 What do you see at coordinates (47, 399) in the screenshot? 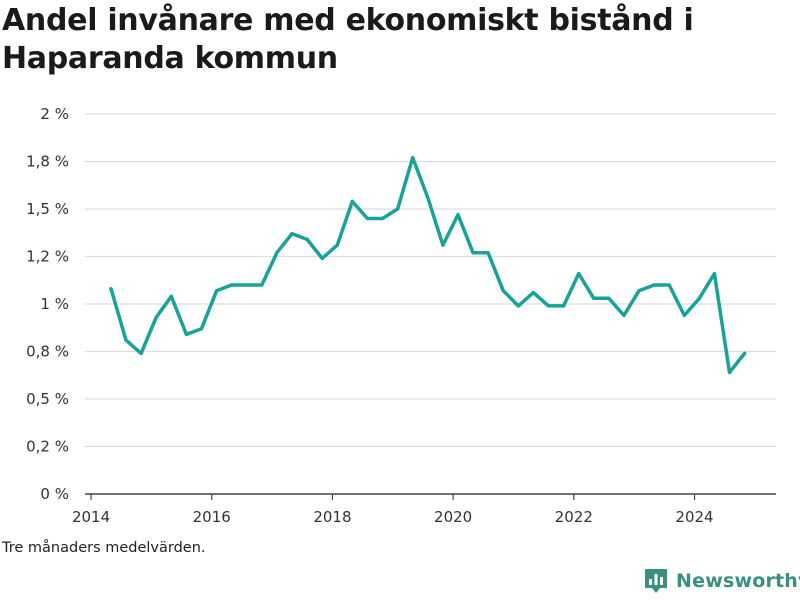
I see `y-tick-label: 0,5 %` at bounding box center [47, 399].